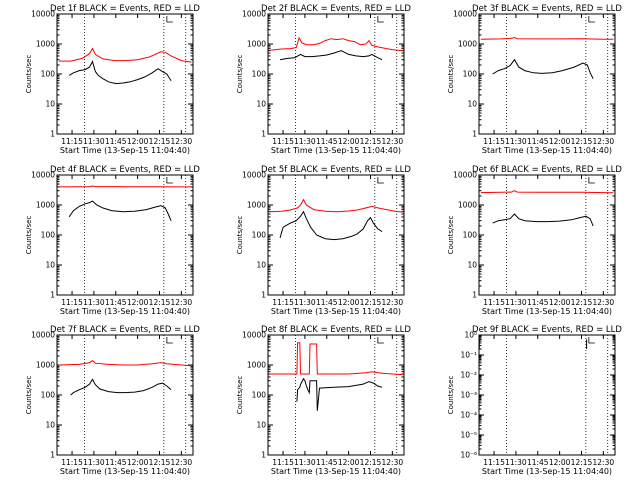 The height and width of the screenshot is (480, 640). I want to click on chart-title: Det 9f BLACK = Events, RED = LLD, so click(547, 330).